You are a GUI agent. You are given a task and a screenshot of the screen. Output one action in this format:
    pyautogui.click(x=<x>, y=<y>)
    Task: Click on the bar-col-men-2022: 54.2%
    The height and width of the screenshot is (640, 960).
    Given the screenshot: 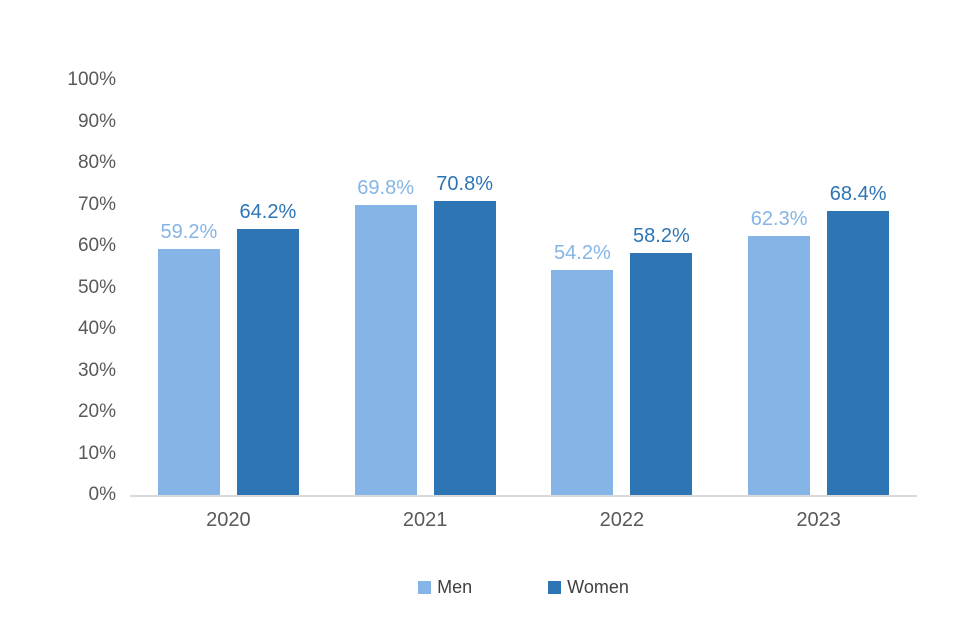 What is the action you would take?
    pyautogui.click(x=582, y=287)
    